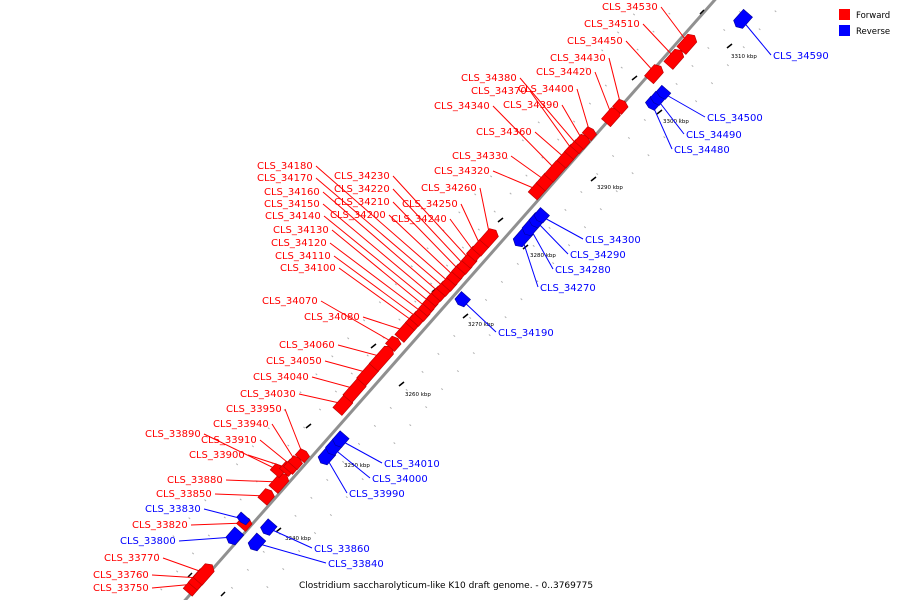  What do you see at coordinates (568, 288) in the screenshot?
I see `gene-label-cls-34270: CLS_34270` at bounding box center [568, 288].